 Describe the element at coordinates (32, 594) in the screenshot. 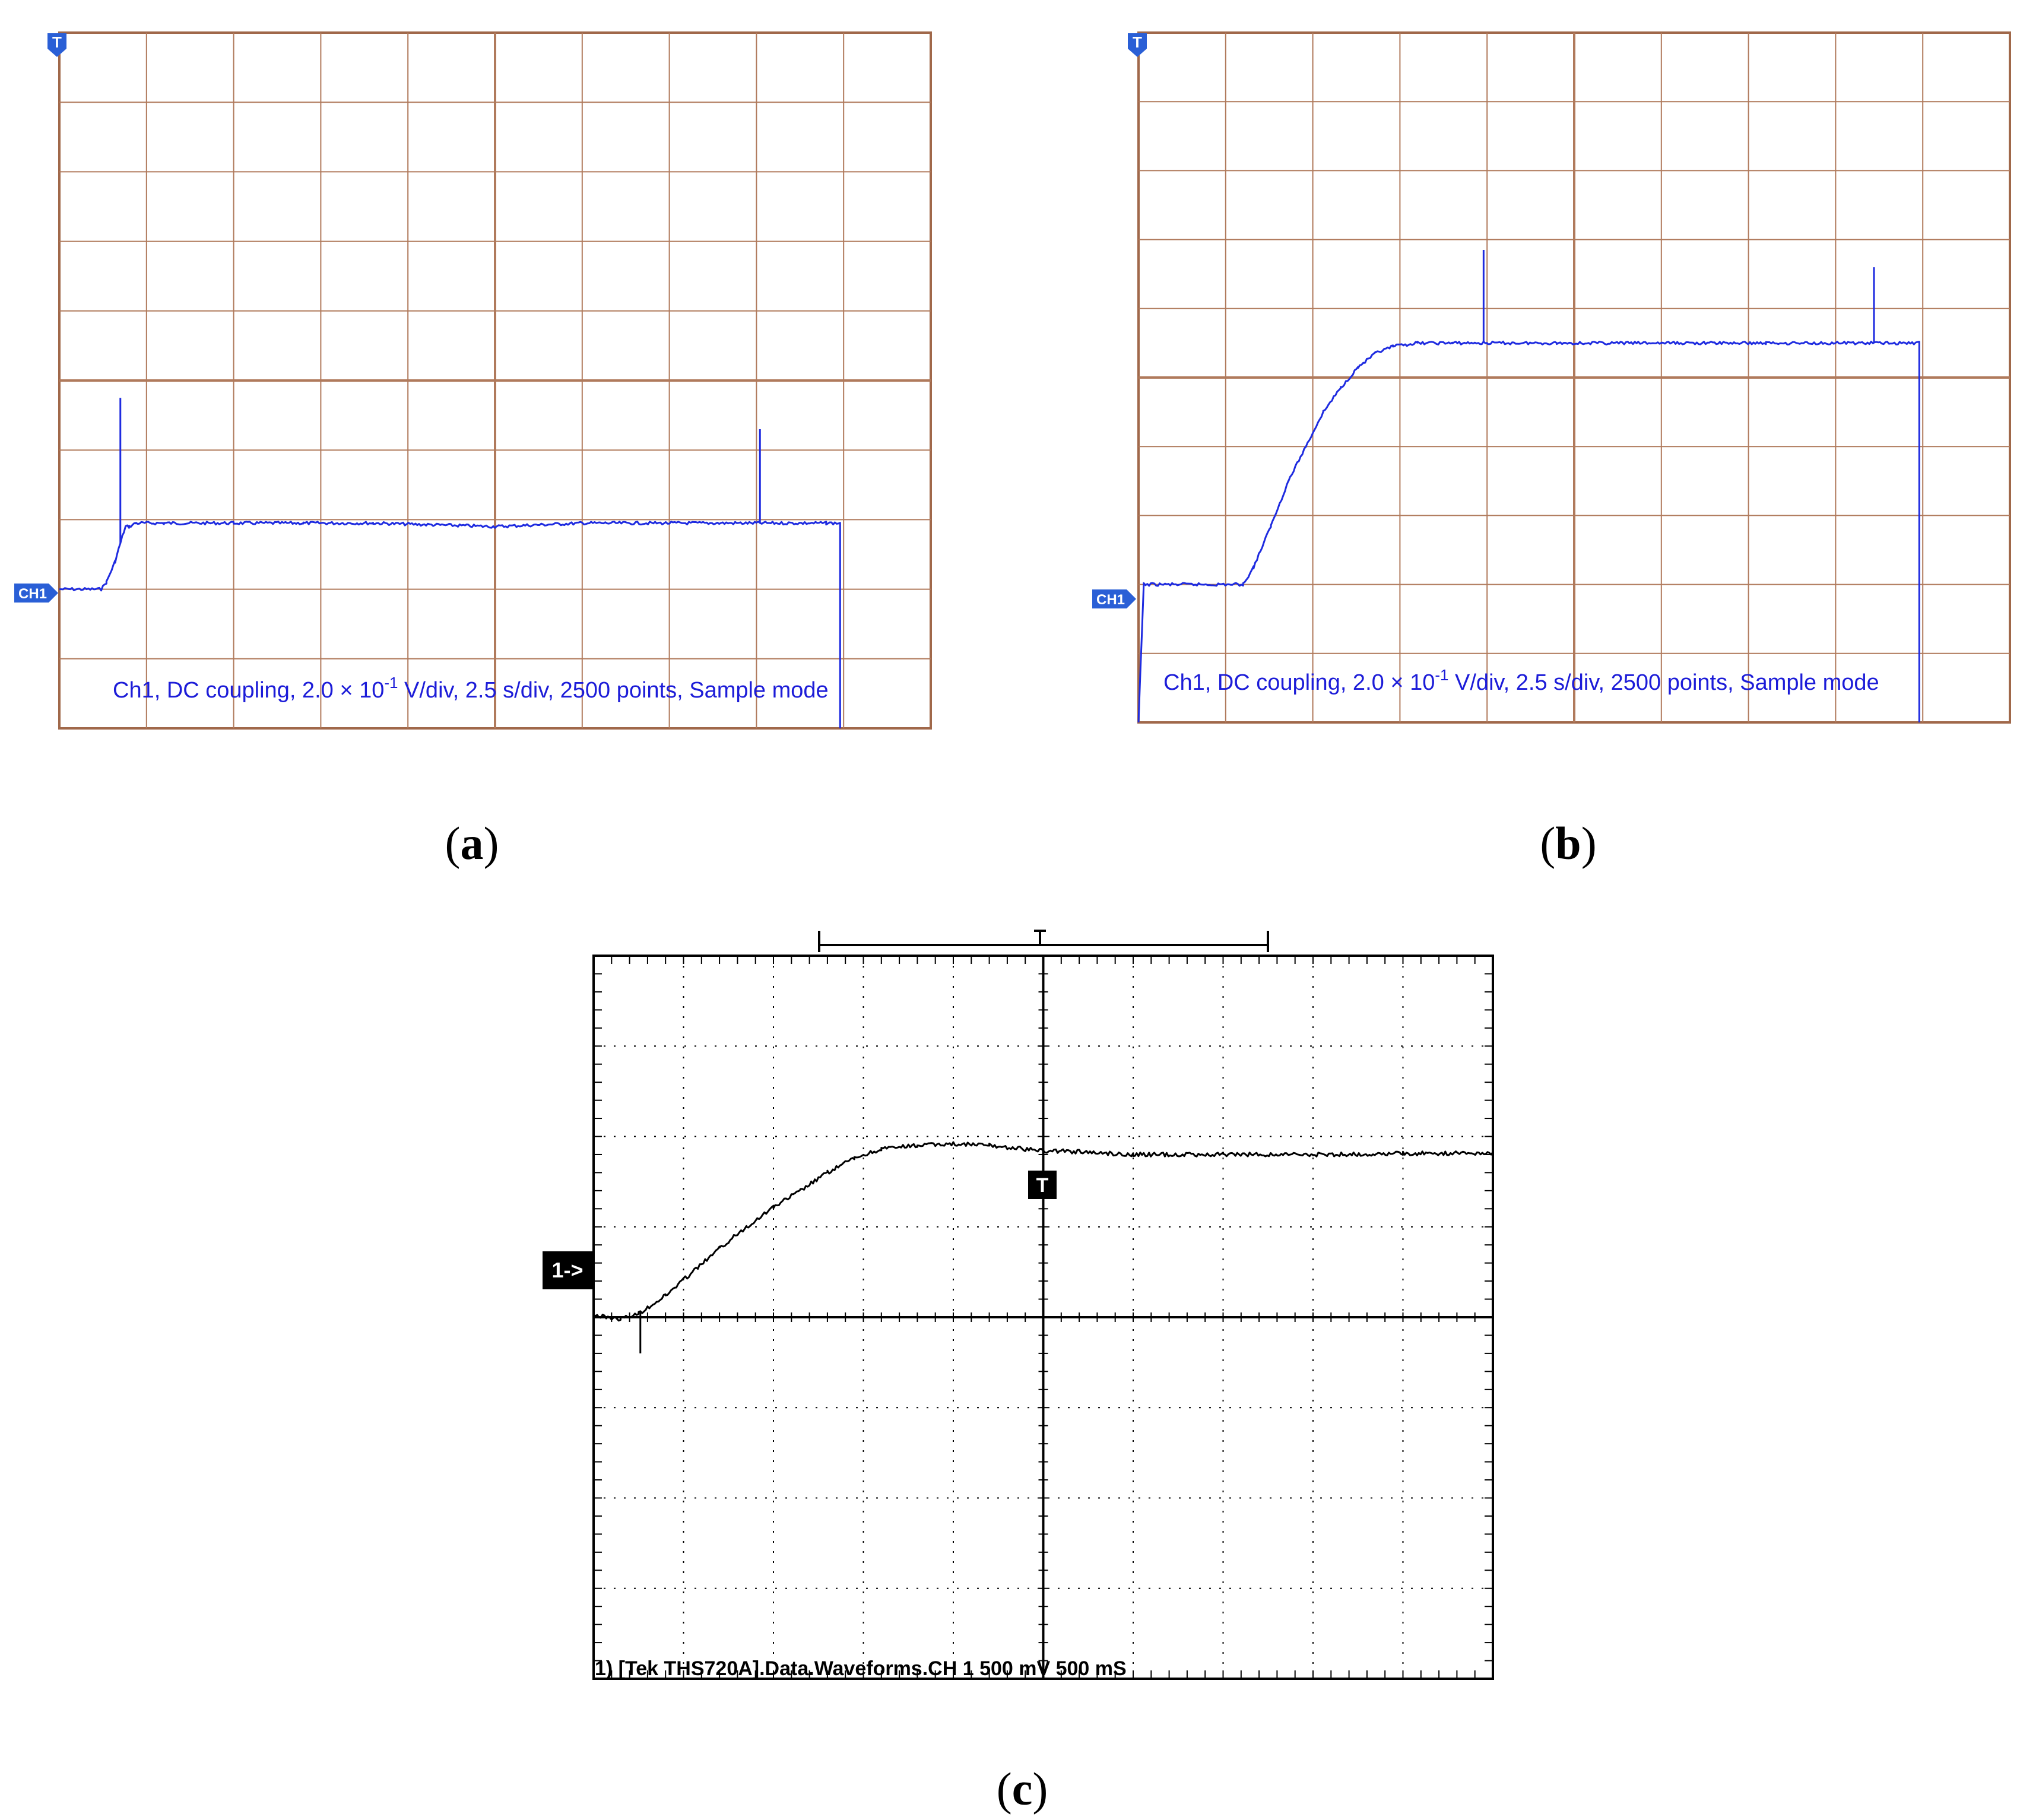

I see `panel-a-channel-marker-text: CH1` at that location.